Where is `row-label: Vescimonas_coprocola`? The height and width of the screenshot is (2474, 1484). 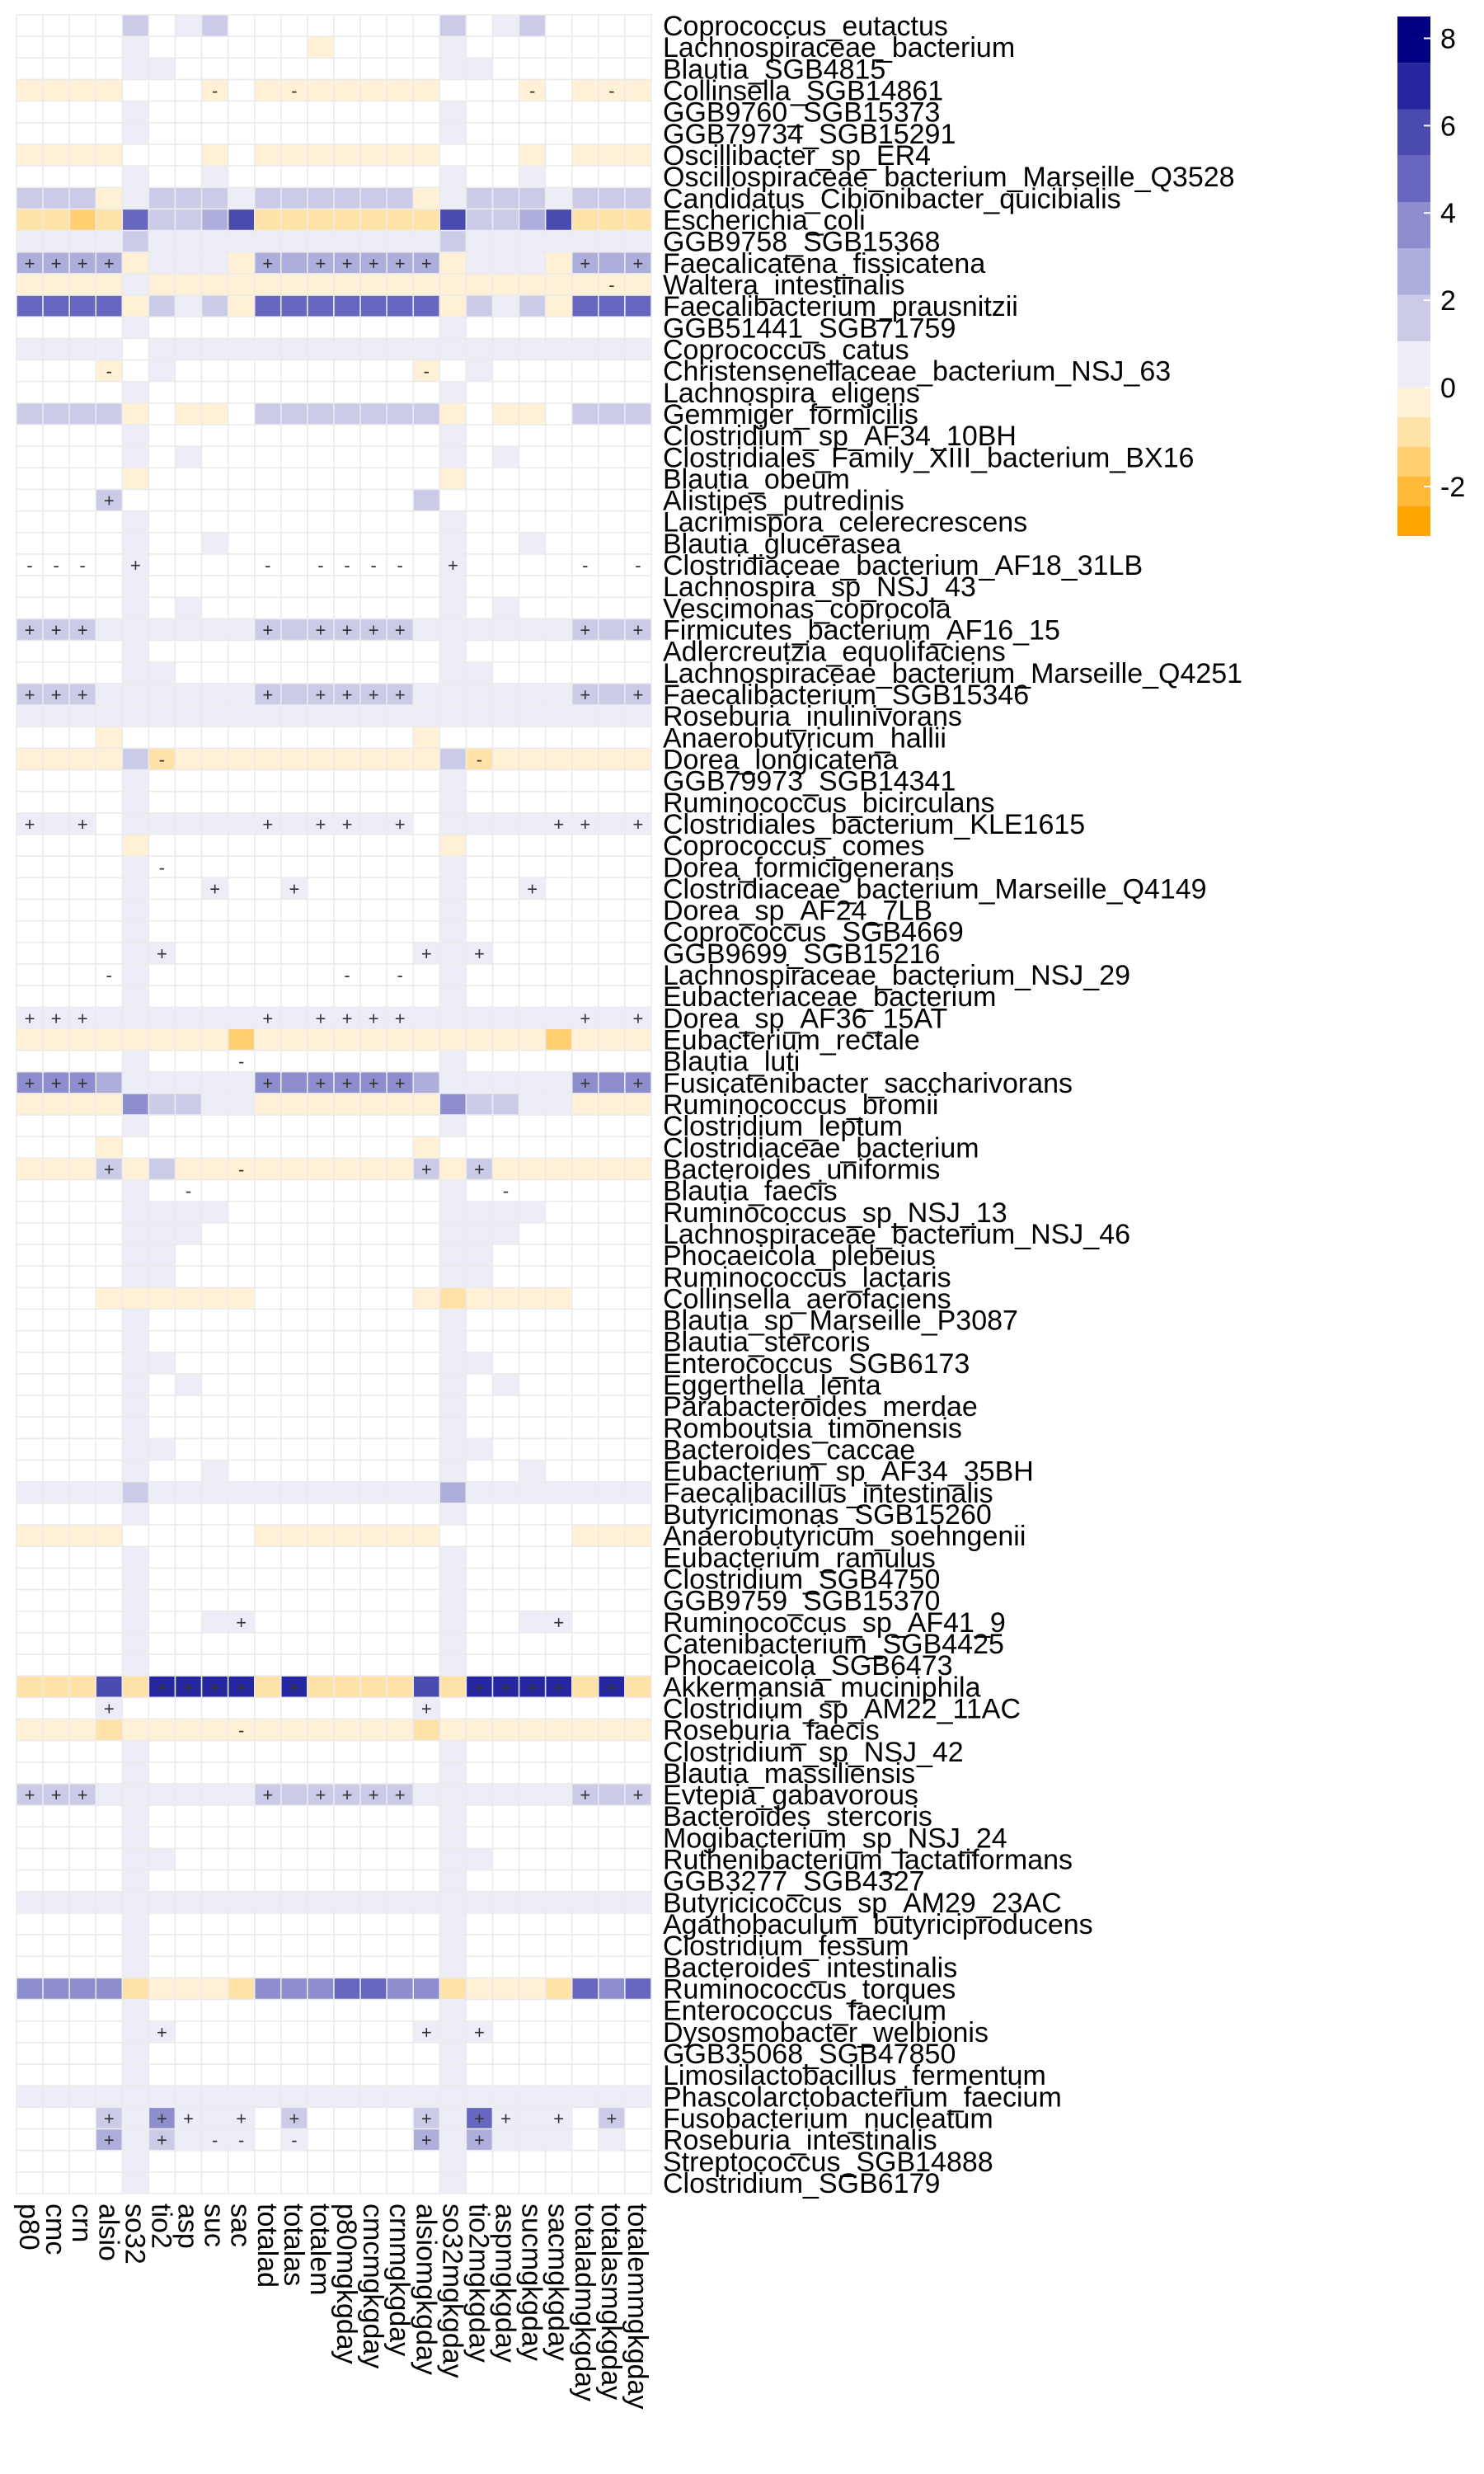 row-label: Vescimonas_coprocola is located at coordinates (807, 608).